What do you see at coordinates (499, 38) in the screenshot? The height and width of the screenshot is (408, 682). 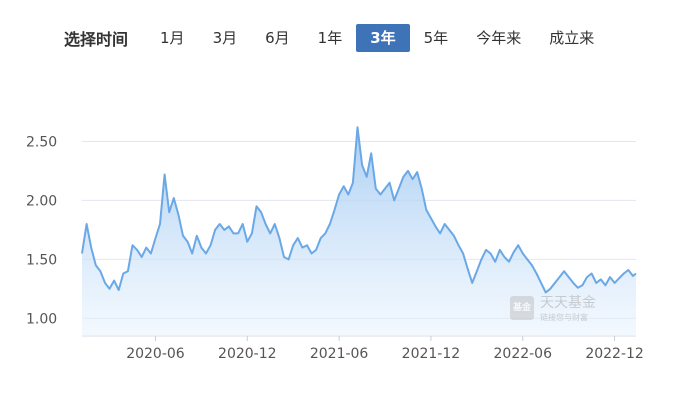 I see `tab-ytd: 今年来` at bounding box center [499, 38].